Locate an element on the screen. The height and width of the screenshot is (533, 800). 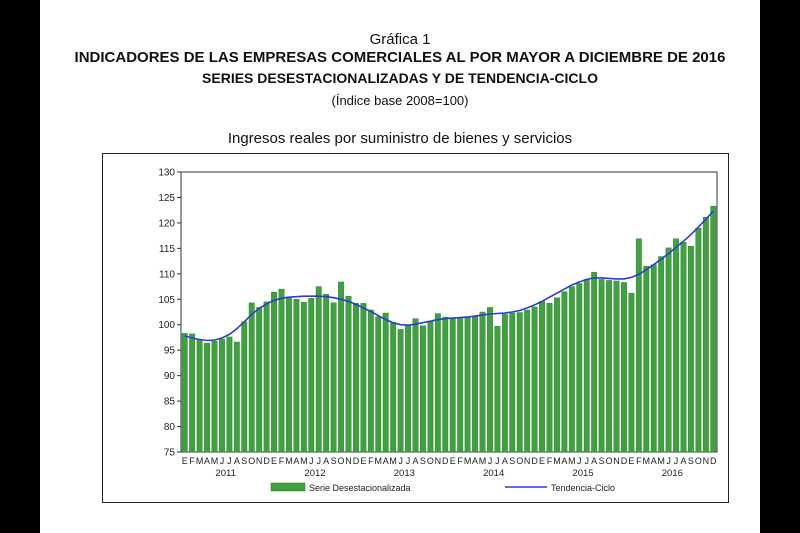
y-tick-label: 100 is located at coordinates (166, 325).